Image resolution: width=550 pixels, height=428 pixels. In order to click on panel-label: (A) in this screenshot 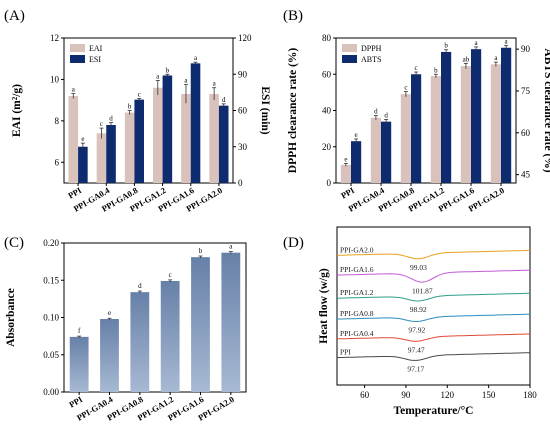, I will do `click(14, 16)`.